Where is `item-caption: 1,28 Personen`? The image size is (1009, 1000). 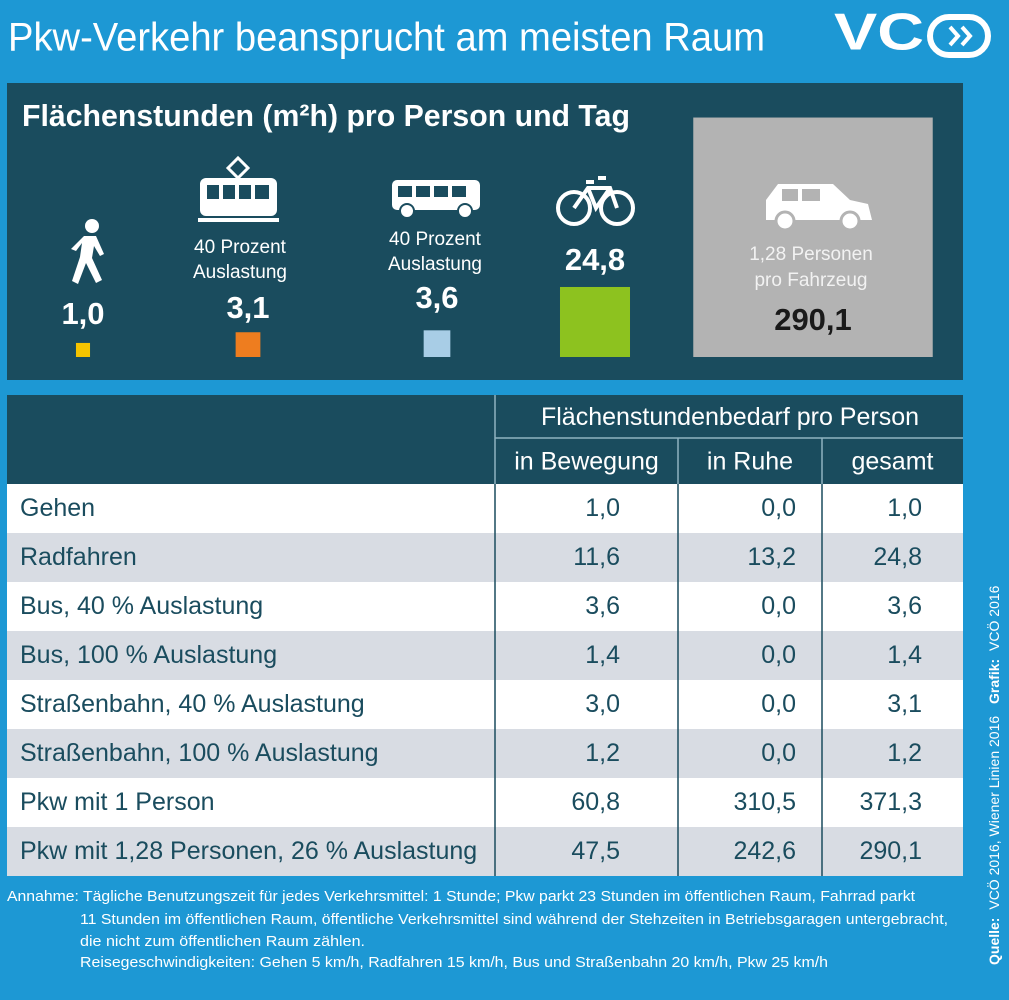
item-caption: 1,28 Personen is located at coordinates (811, 254).